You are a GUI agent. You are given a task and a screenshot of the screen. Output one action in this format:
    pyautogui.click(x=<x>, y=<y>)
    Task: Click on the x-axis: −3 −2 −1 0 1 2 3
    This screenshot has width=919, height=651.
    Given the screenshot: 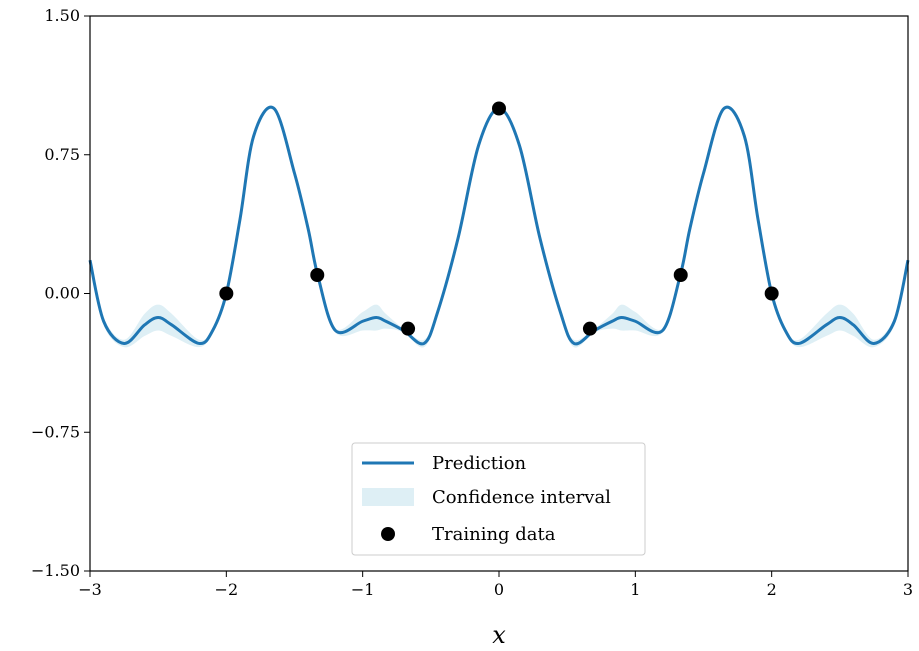 What is the action you would take?
    pyautogui.click(x=495, y=585)
    